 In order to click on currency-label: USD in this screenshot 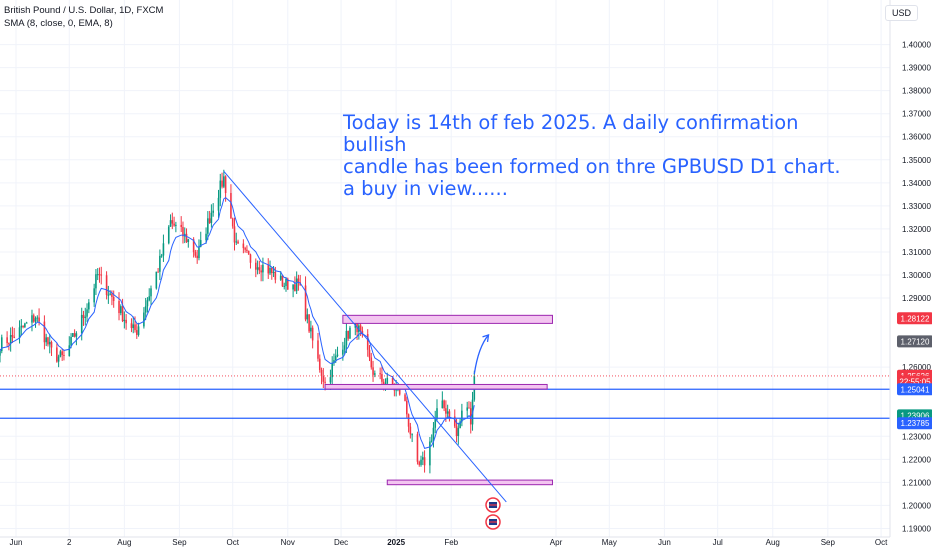, I will do `click(901, 13)`.